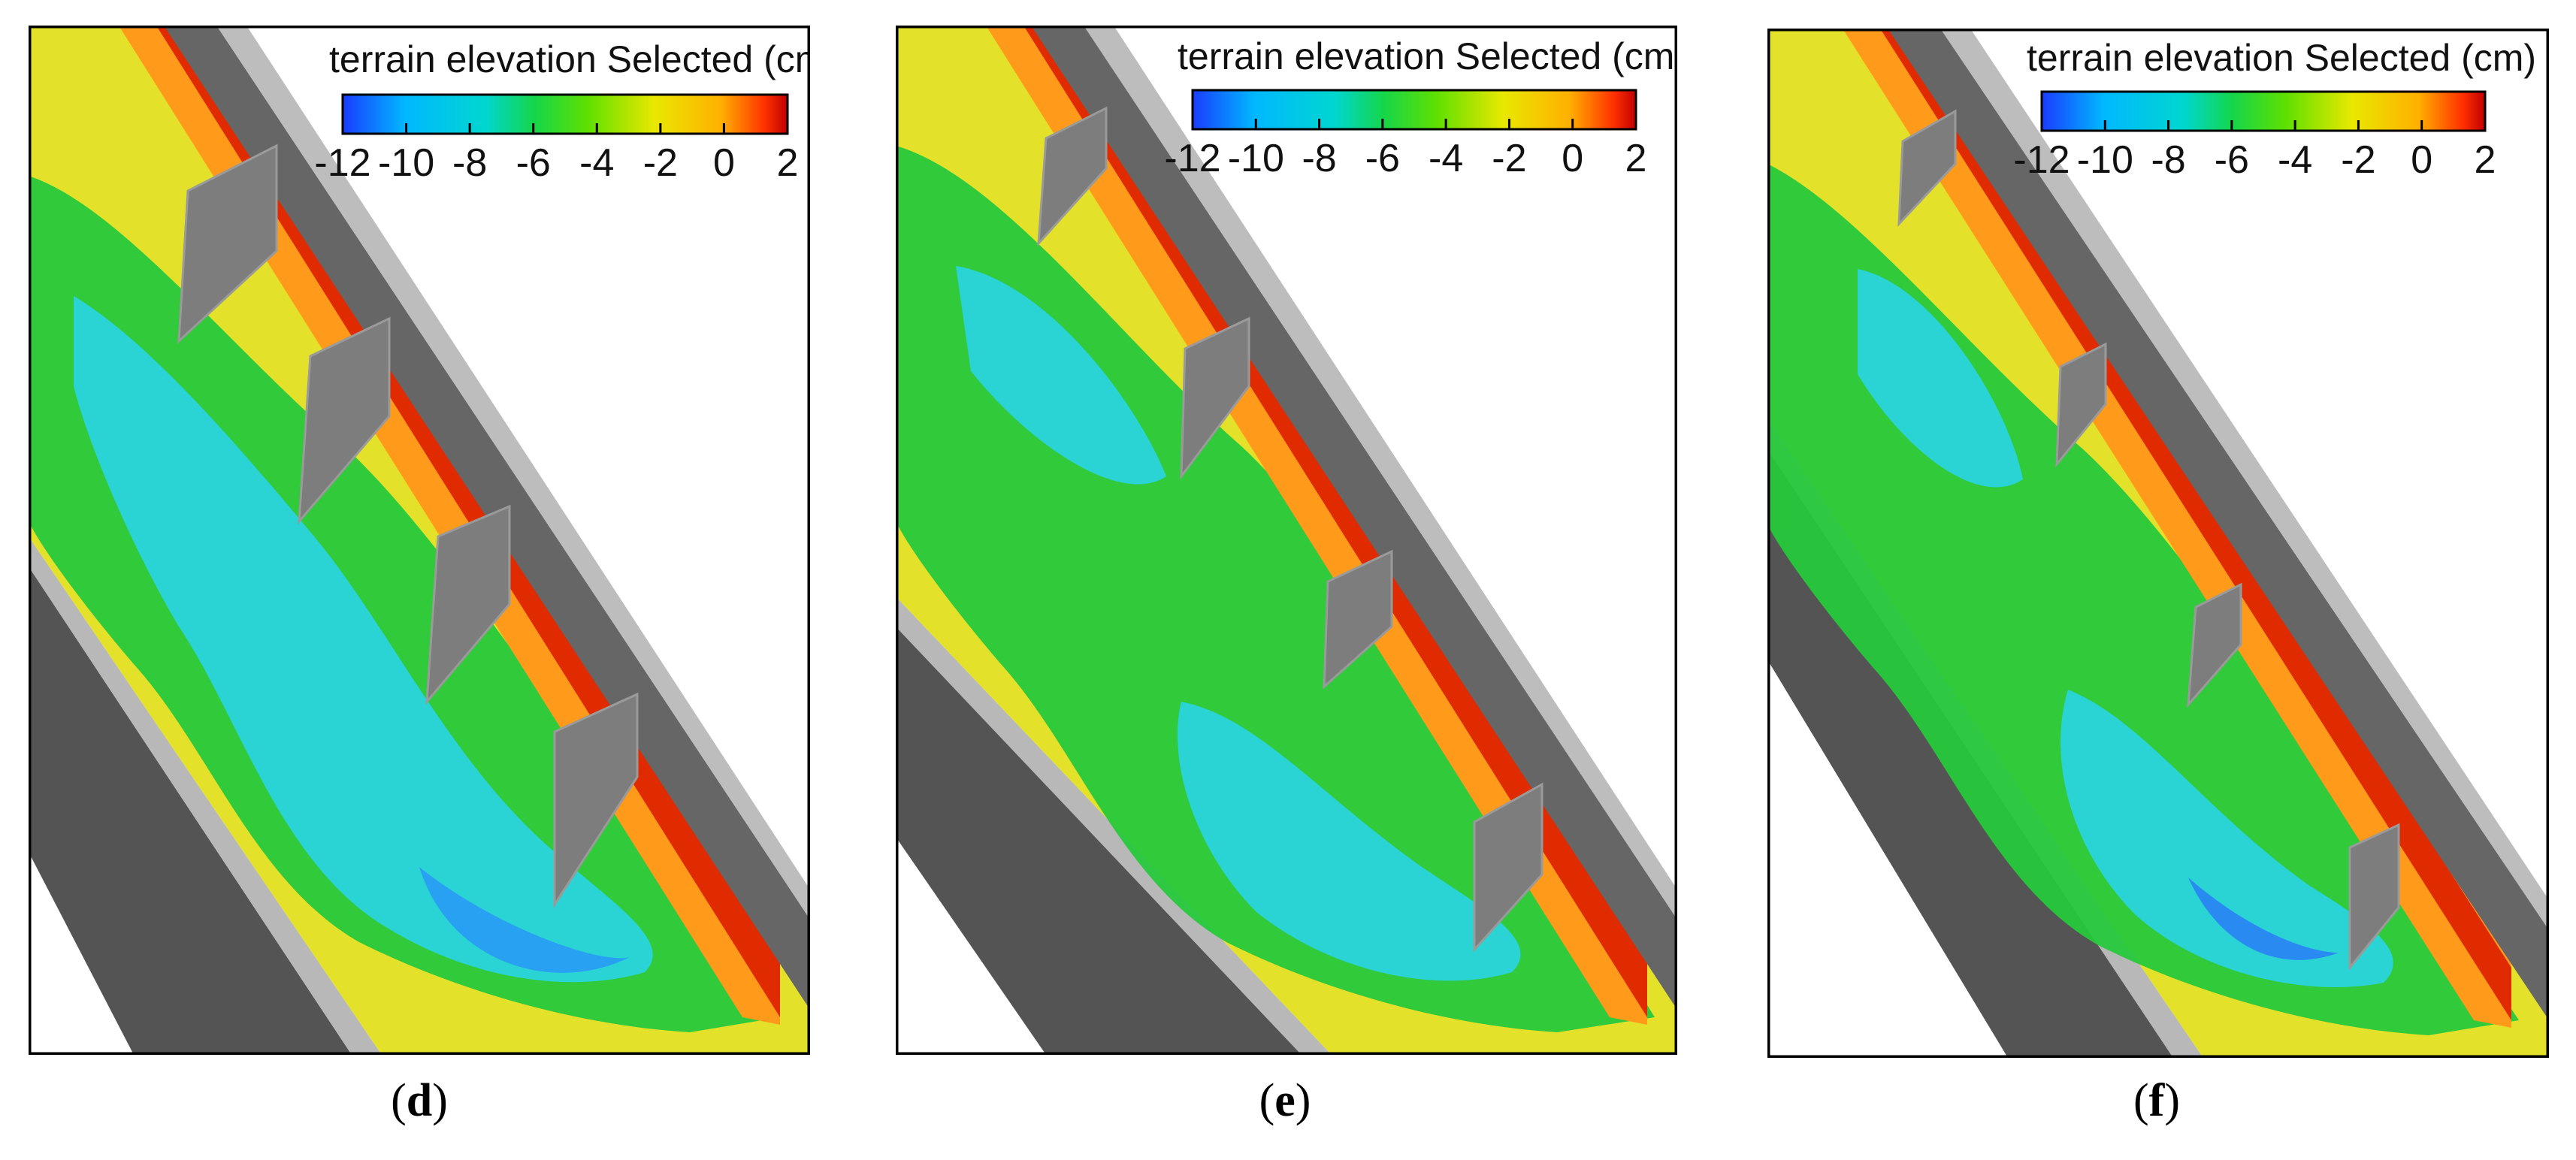 Image resolution: width=2576 pixels, height=1160 pixels. Describe the element at coordinates (408, 526) in the screenshot. I see `baffle-shapes` at that location.